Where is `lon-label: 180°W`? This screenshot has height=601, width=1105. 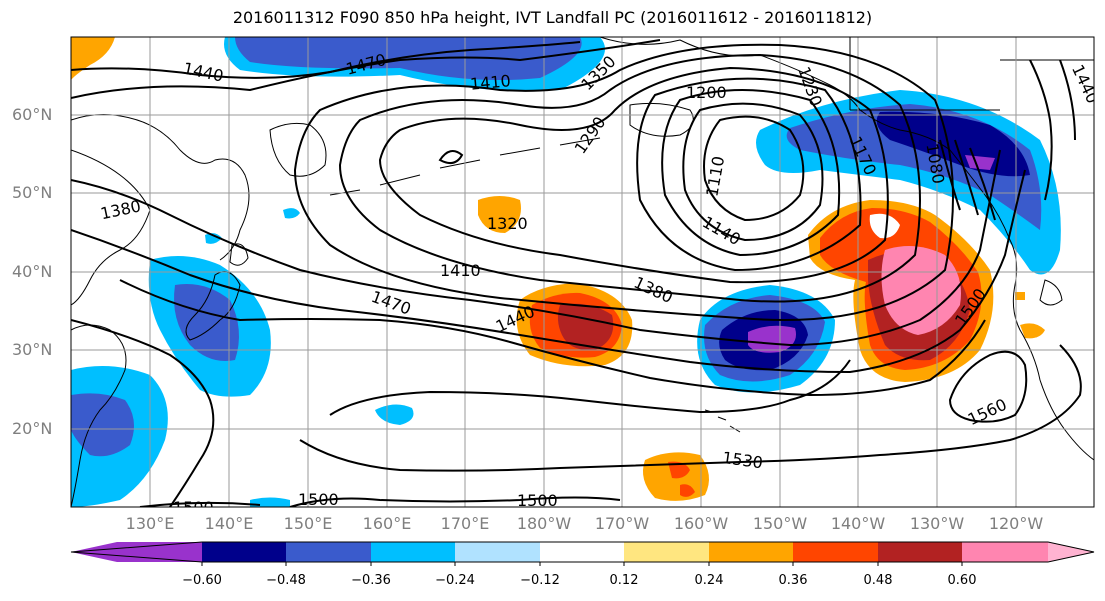
lon-label: 180°W is located at coordinates (544, 523).